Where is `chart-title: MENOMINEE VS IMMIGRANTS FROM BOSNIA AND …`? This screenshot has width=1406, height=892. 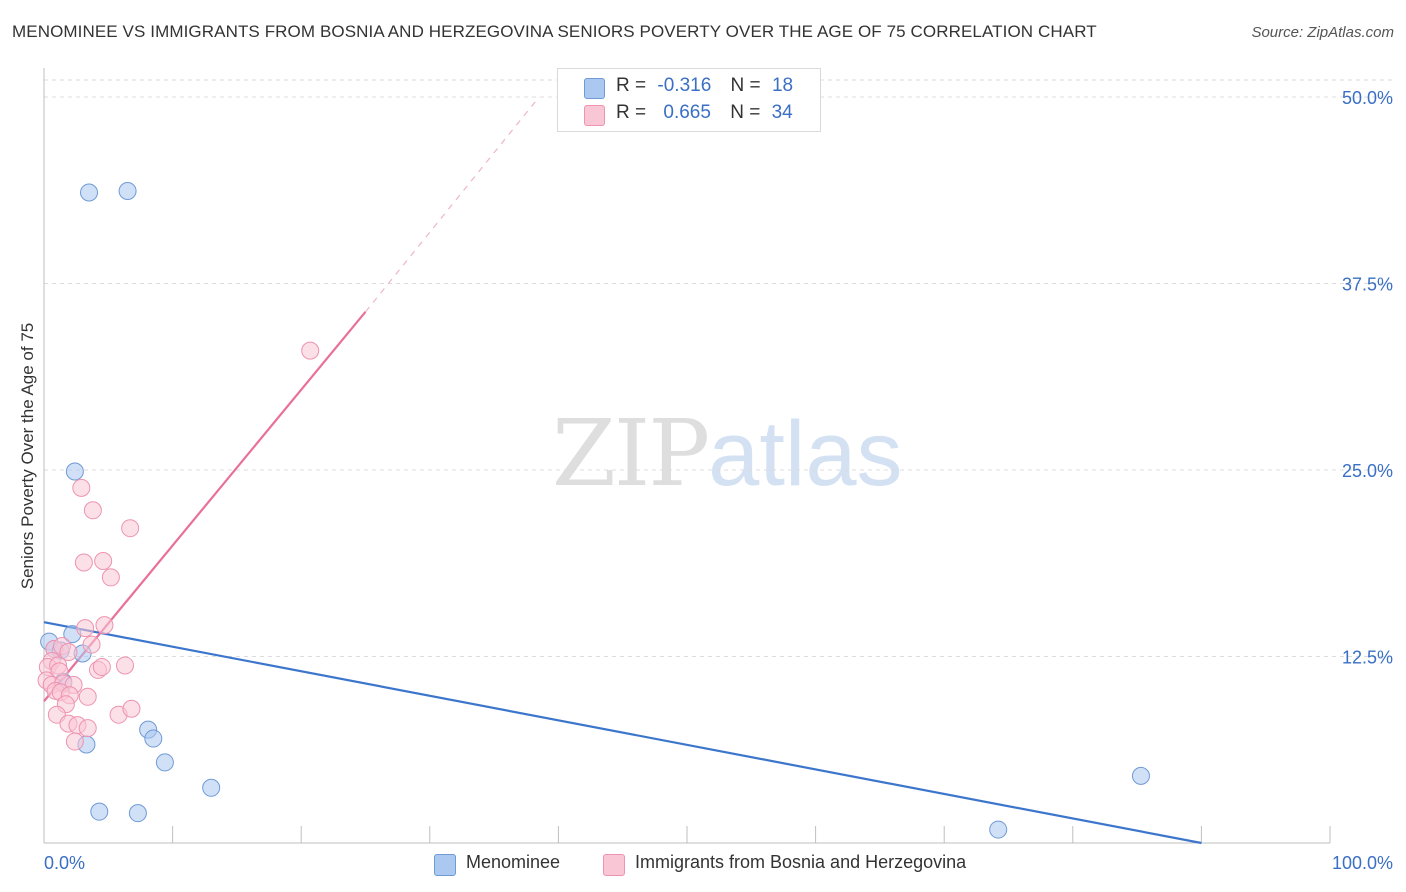 chart-title: MENOMINEE VS IMMIGRANTS FROM BOSNIA AND … is located at coordinates (554, 31).